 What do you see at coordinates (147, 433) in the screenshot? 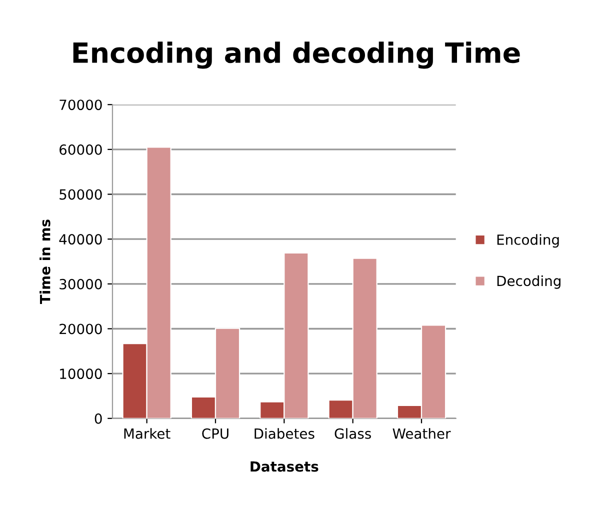
I see `x-tick-label: Market` at bounding box center [147, 433].